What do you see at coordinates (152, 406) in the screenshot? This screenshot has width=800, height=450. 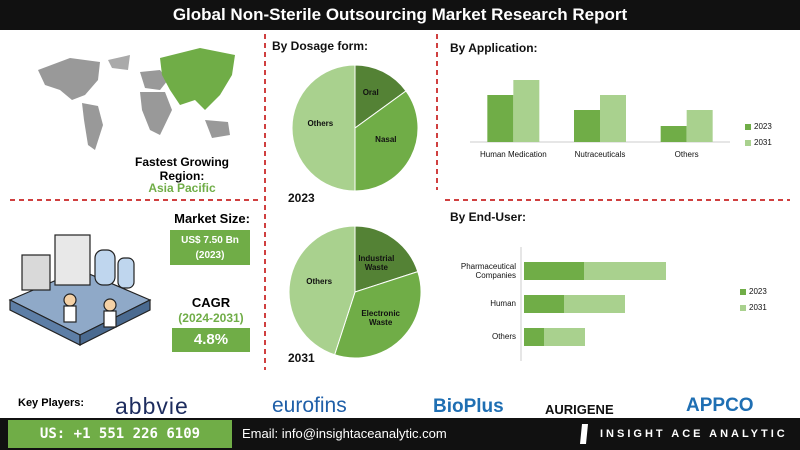 I see `player-logo: abbvie` at bounding box center [152, 406].